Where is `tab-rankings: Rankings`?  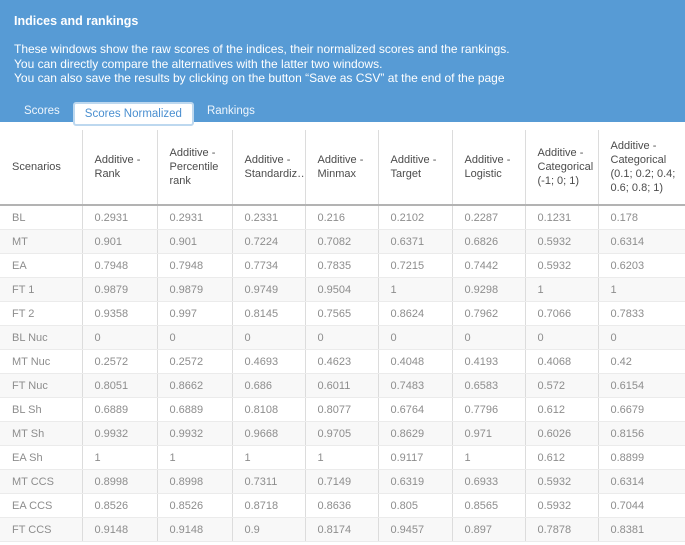
tab-rankings: Rankings is located at coordinates (230, 110).